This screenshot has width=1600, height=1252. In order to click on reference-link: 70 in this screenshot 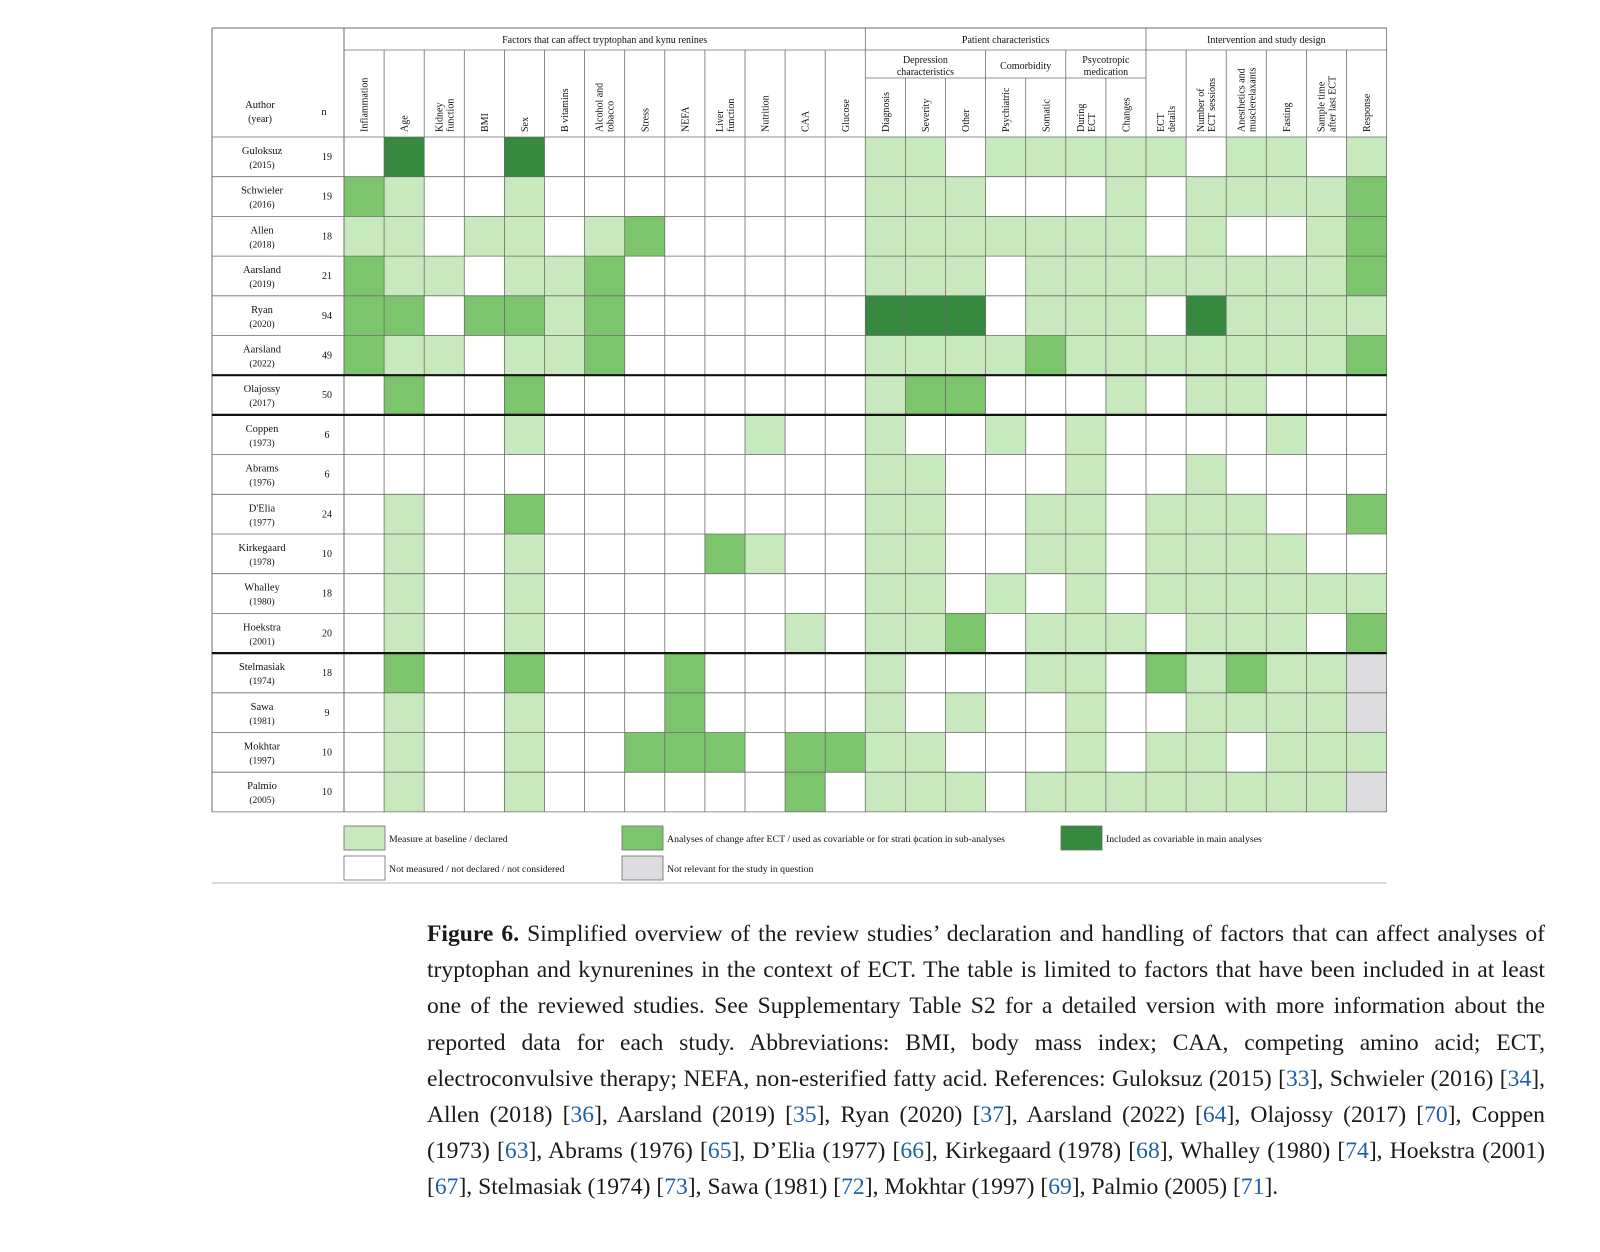, I will do `click(1436, 1115)`.